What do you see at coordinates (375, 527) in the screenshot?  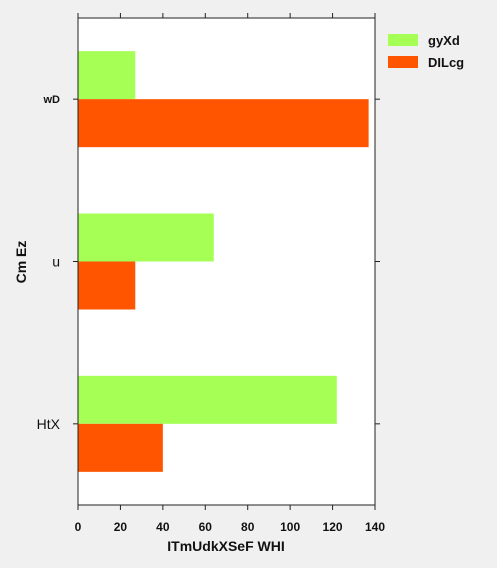 I see `x-tick-label-140: 140` at bounding box center [375, 527].